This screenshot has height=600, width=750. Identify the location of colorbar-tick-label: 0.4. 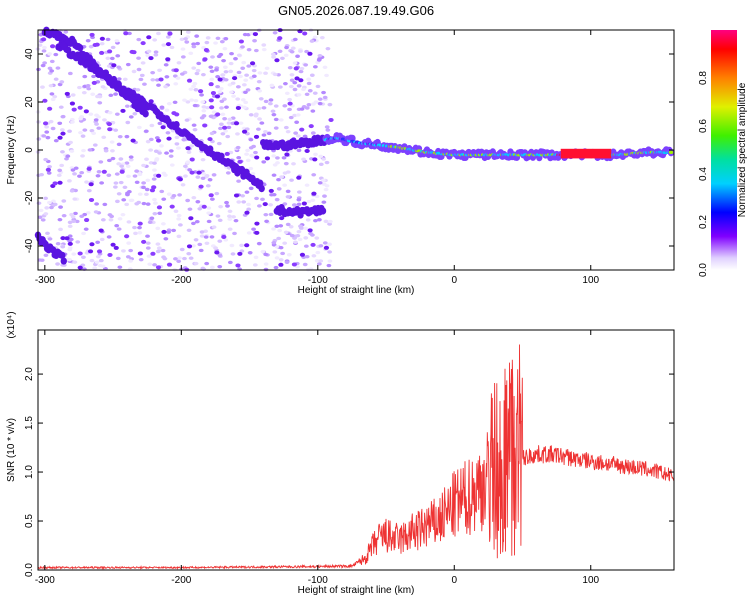
(703, 174).